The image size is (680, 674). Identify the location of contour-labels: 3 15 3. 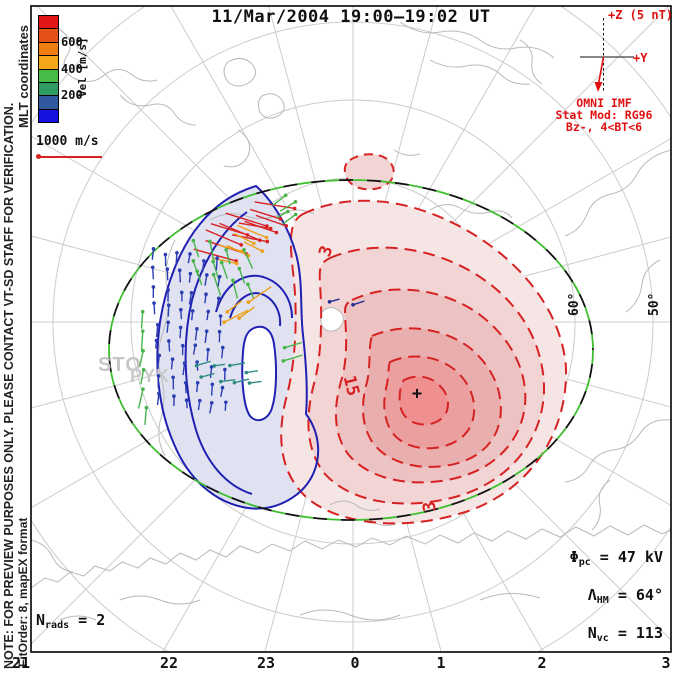
(377, 377).